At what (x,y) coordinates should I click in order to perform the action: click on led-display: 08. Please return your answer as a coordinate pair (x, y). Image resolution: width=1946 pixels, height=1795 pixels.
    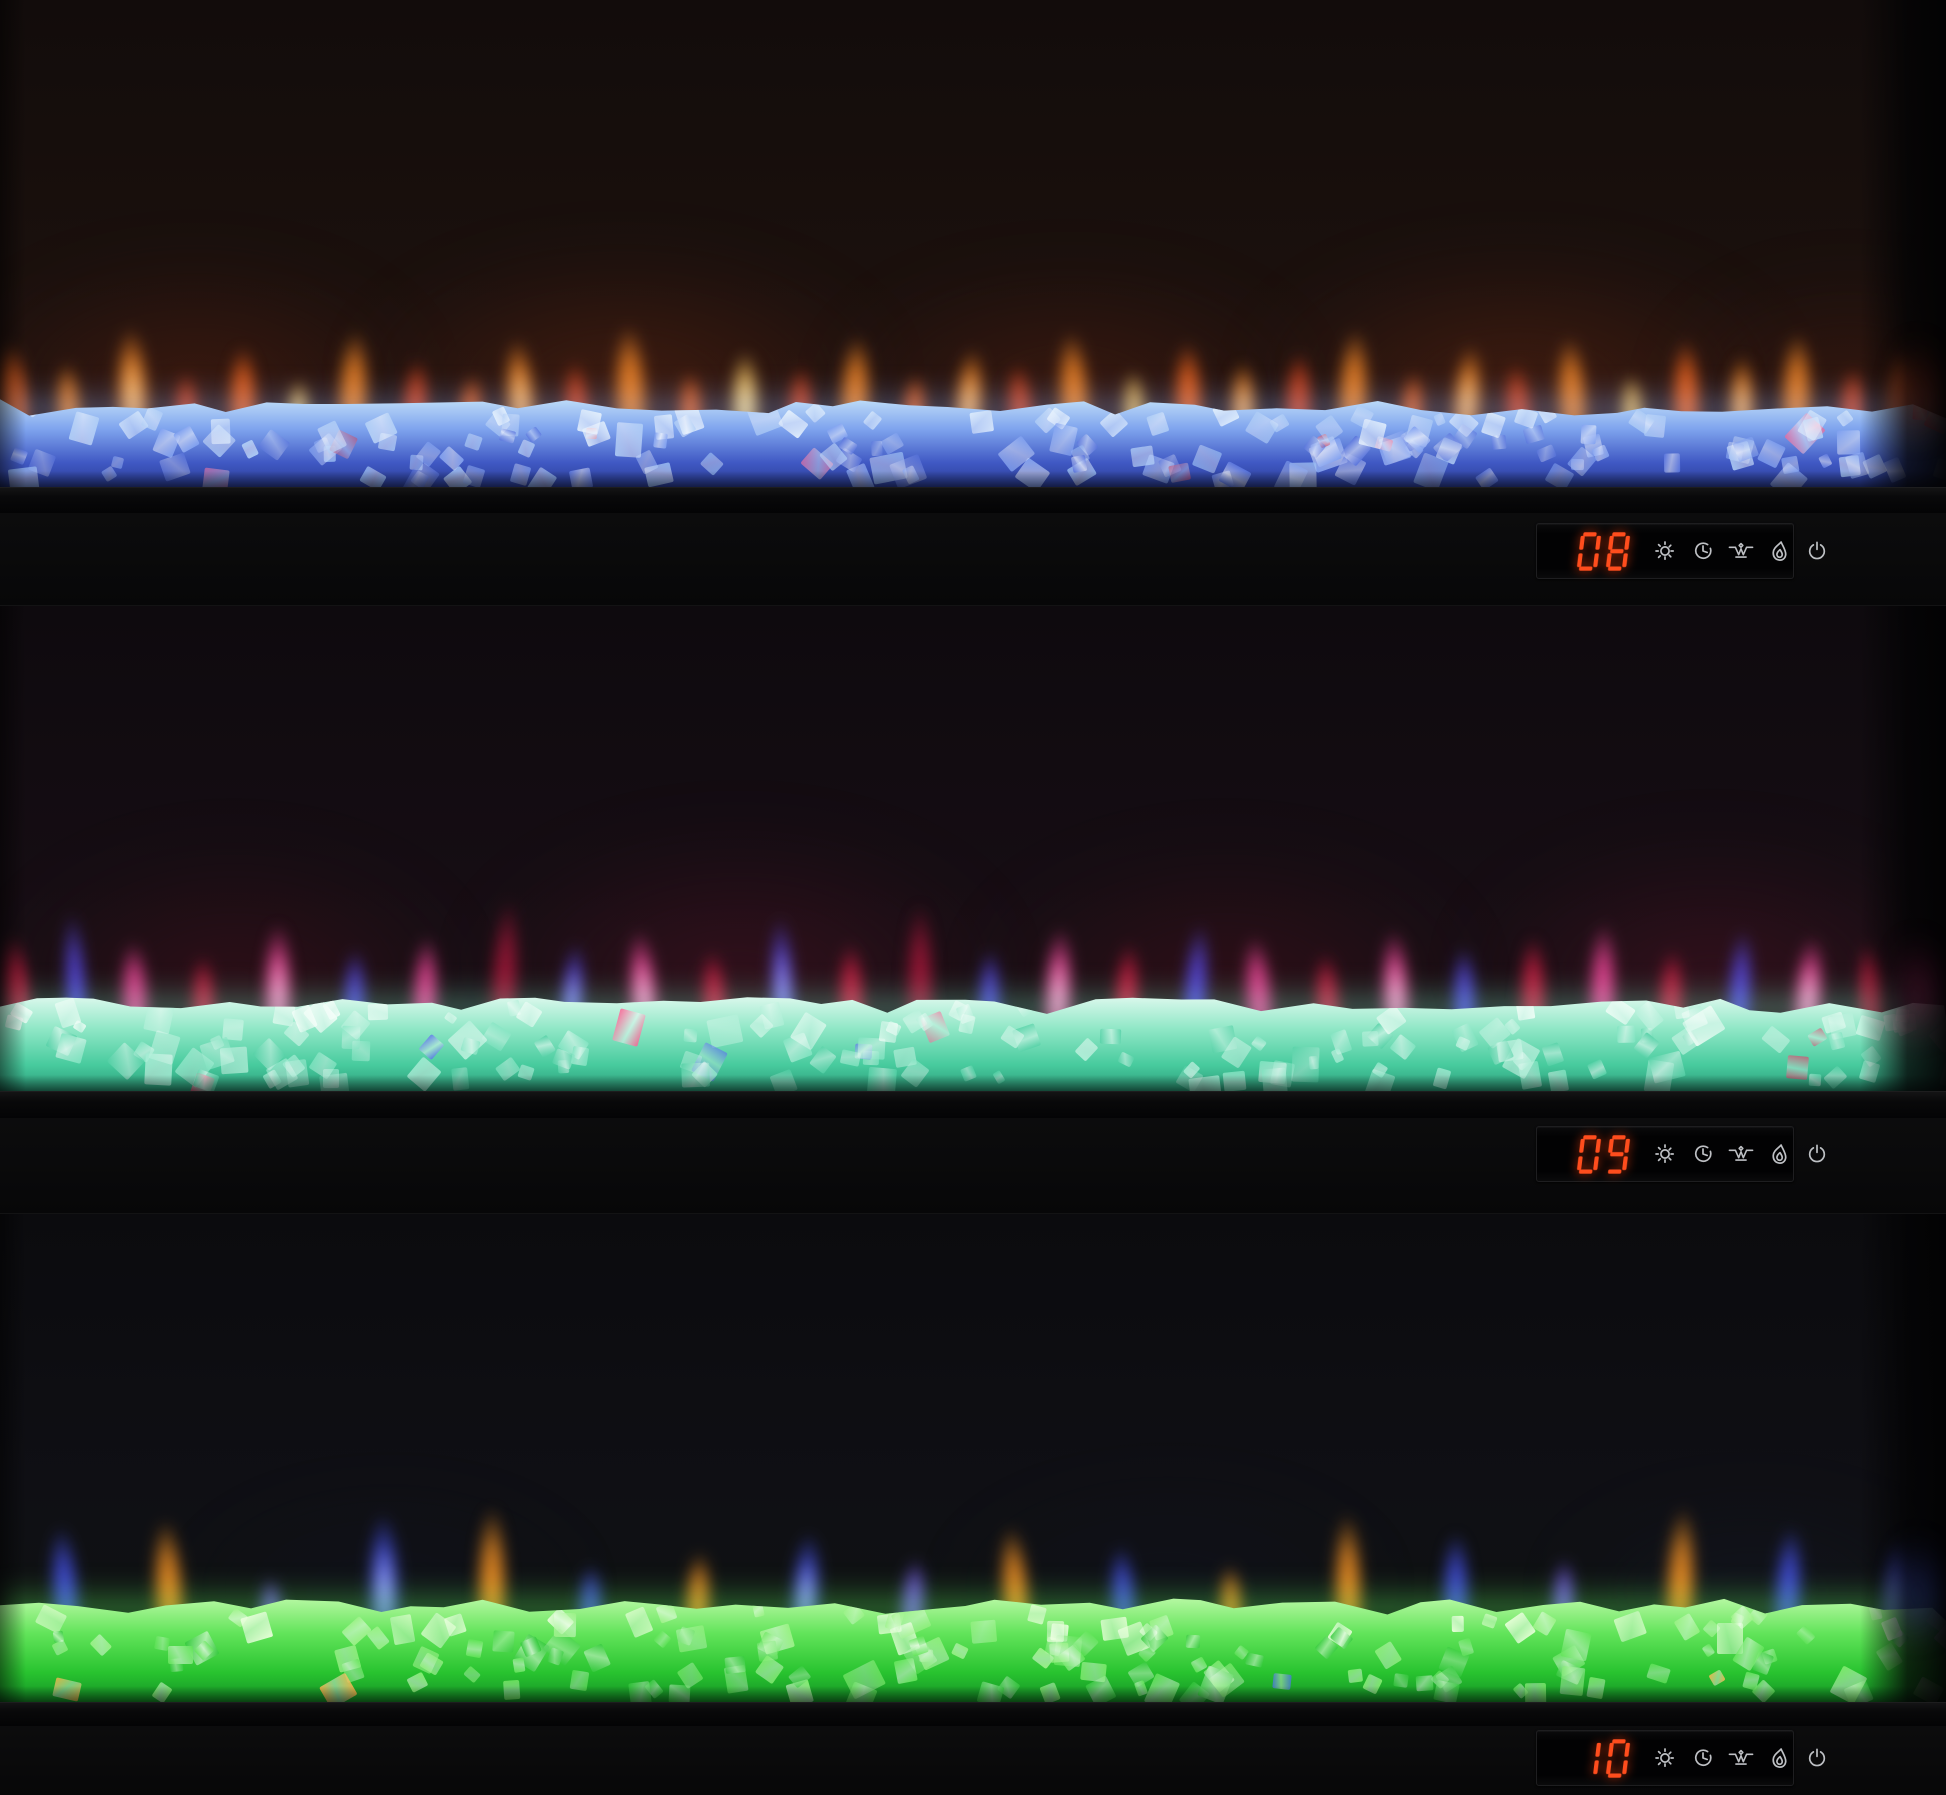
    Looking at the image, I should click on (1603, 551).